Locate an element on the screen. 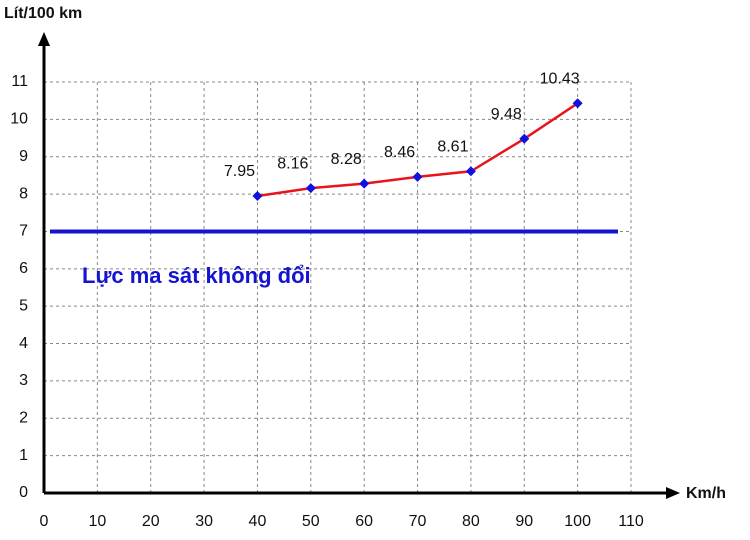 Image resolution: width=750 pixels, height=540 pixels. data-label: 8.46 is located at coordinates (399, 152).